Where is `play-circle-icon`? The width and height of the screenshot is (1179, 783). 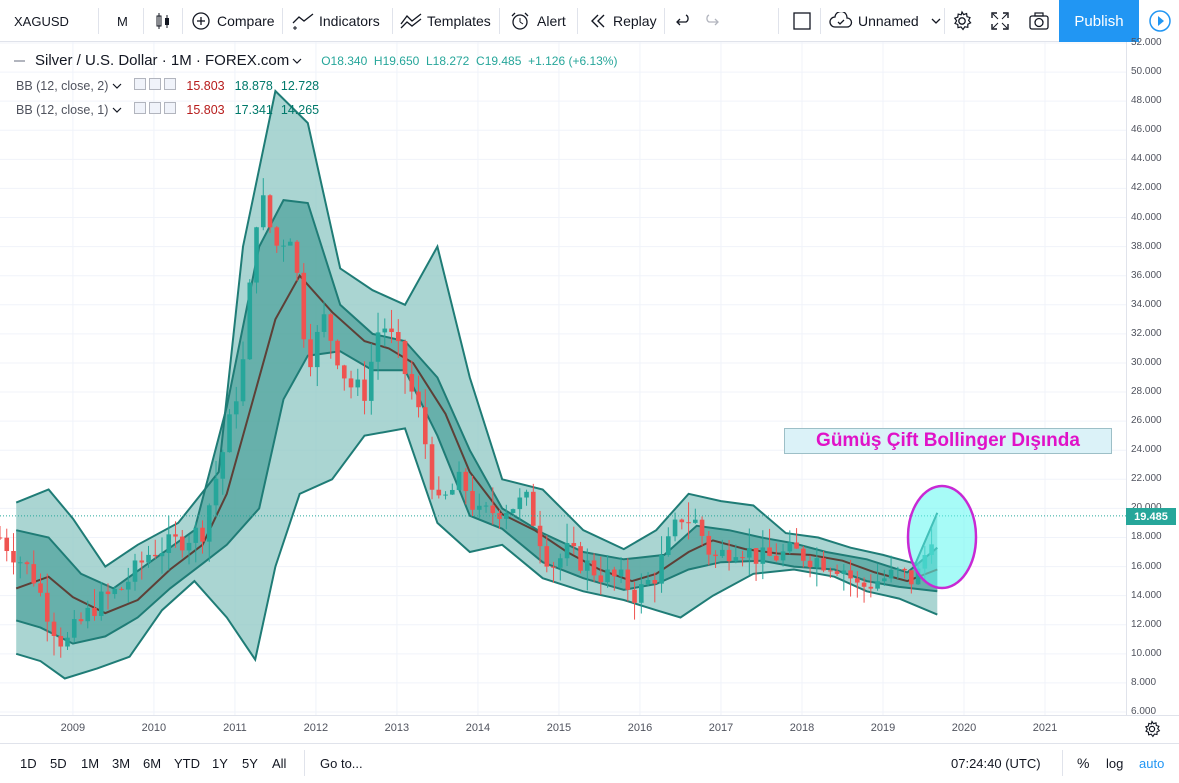 play-circle-icon is located at coordinates (1159, 21).